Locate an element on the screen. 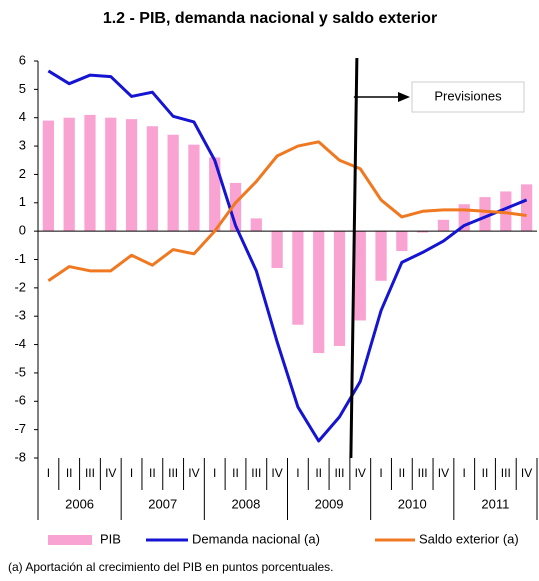 The image size is (539, 581). forecast-arrowhead is located at coordinates (404, 97).